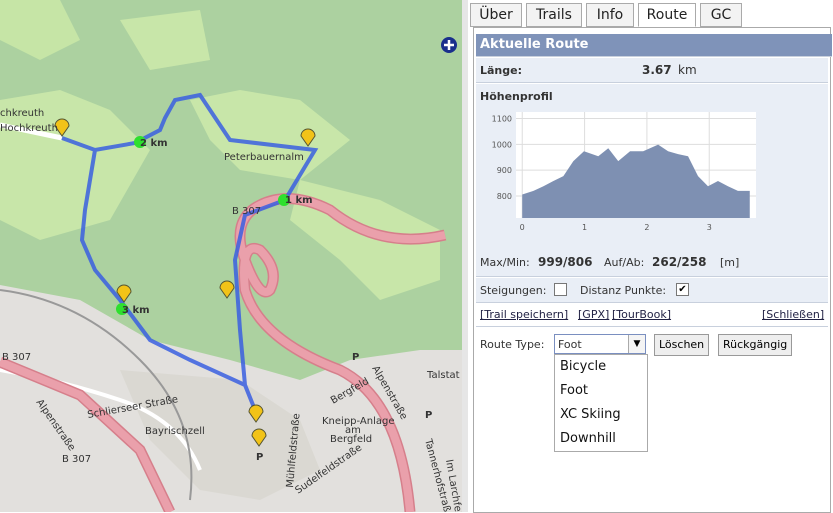 Image resolution: width=833 pixels, height=513 pixels. Describe the element at coordinates (730, 262) in the screenshot. I see `unit: [m]` at that location.